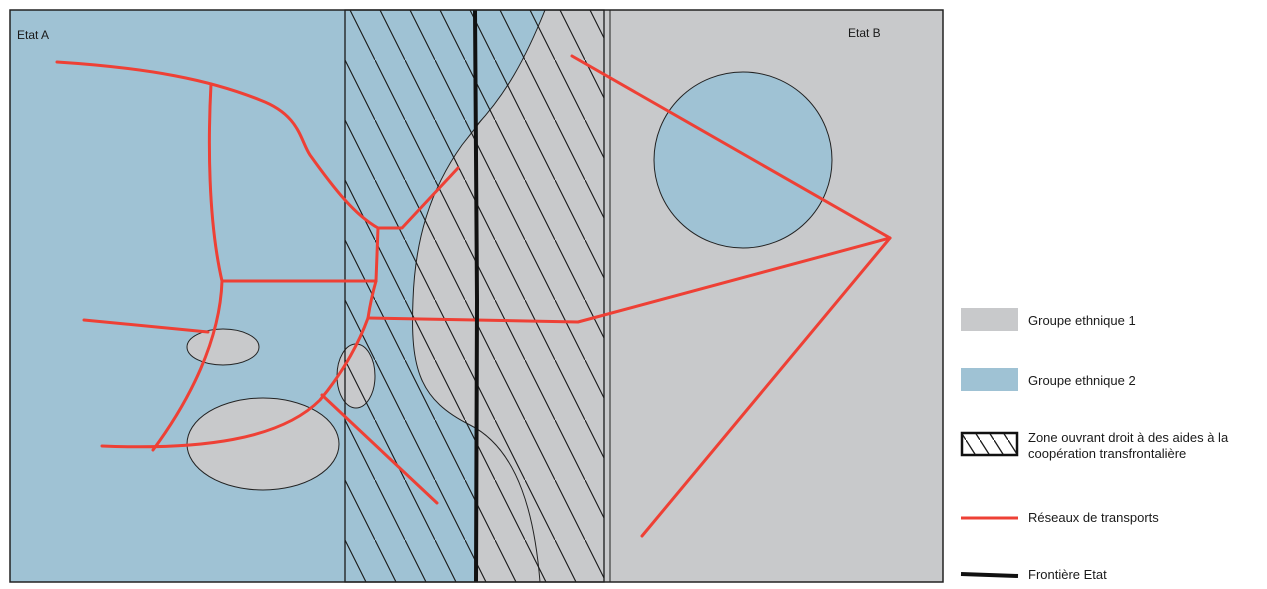  I want to click on legend-label-groupe1: Groupe ethnique 1, so click(1082, 320).